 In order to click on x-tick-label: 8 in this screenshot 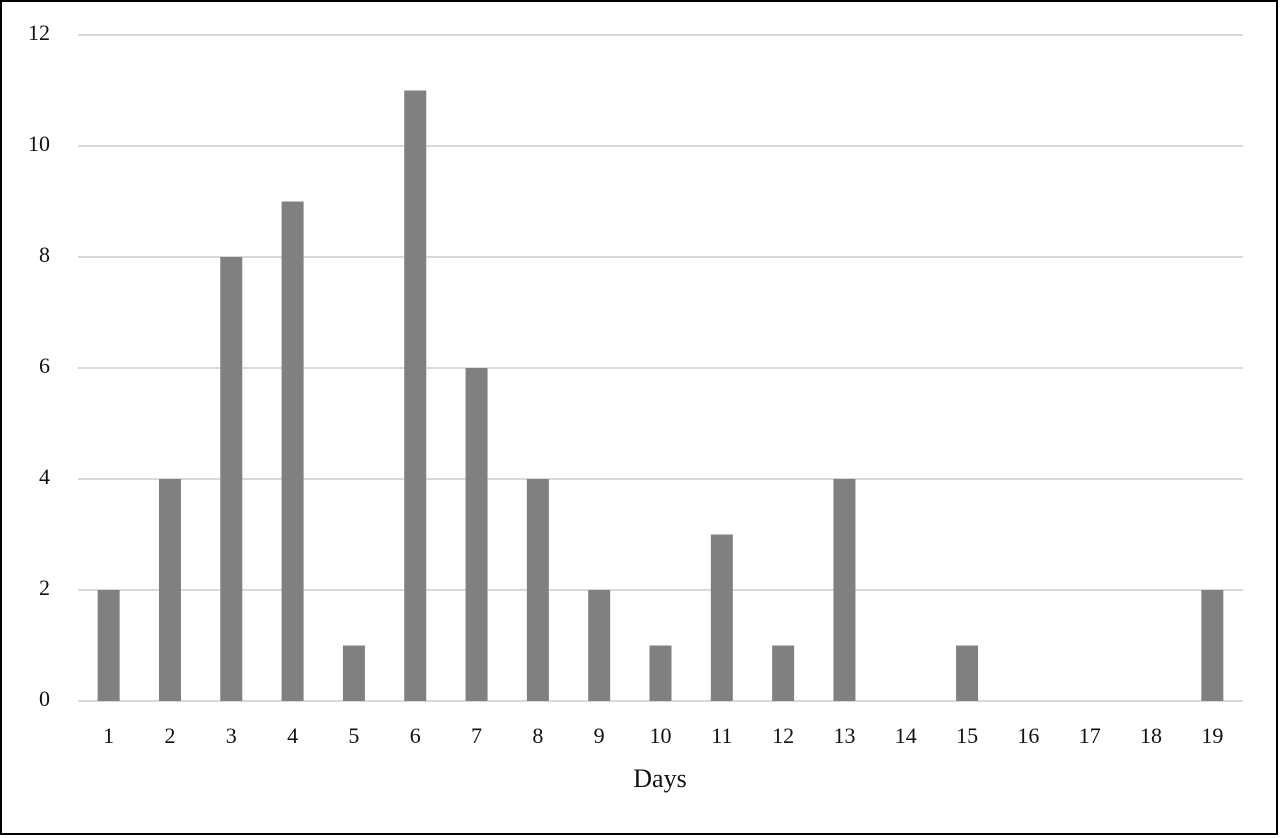, I will do `click(537, 735)`.